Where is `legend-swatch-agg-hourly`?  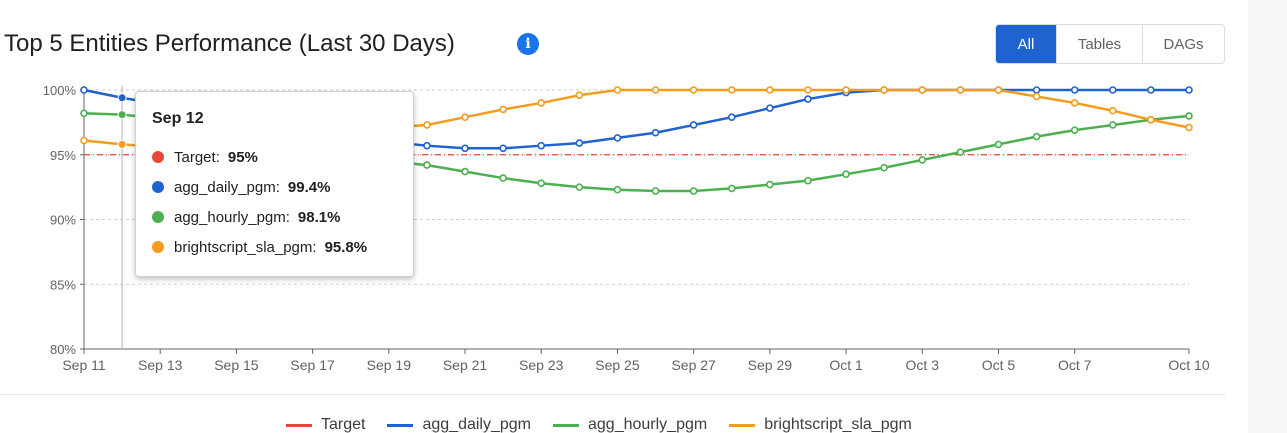
legend-swatch-agg-hourly is located at coordinates (566, 425).